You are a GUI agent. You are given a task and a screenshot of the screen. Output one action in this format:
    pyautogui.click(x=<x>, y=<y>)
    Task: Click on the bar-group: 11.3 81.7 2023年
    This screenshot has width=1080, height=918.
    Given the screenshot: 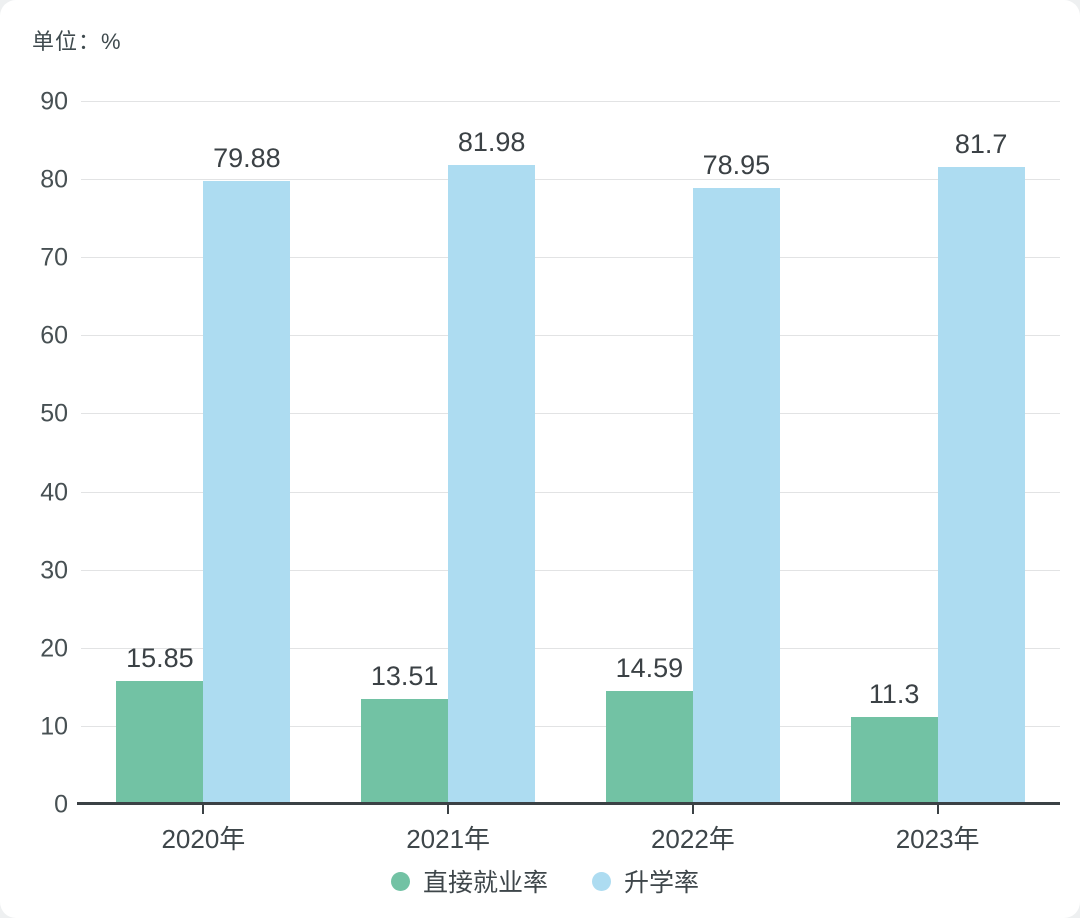 What is the action you would take?
    pyautogui.click(x=937, y=478)
    